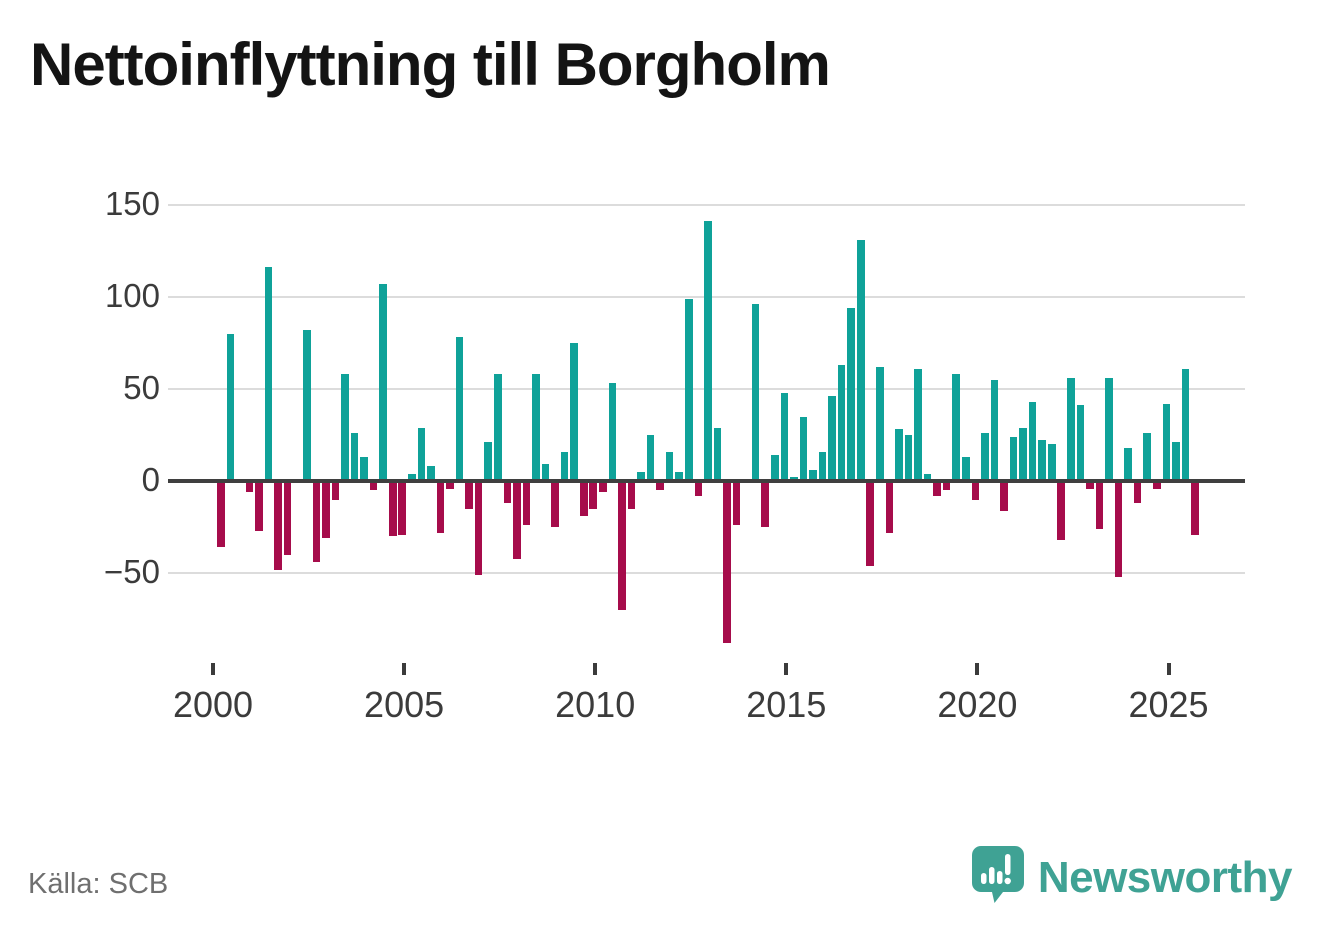  I want to click on gridline, so click(706, 573).